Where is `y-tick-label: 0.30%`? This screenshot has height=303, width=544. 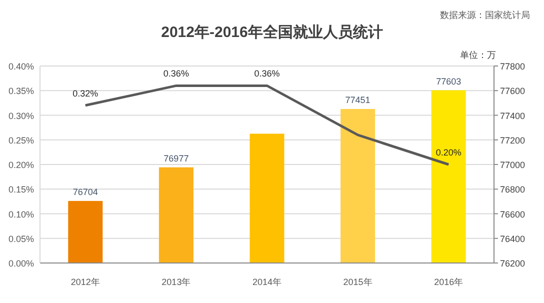
y-tick-label: 0.30% is located at coordinates (21, 115).